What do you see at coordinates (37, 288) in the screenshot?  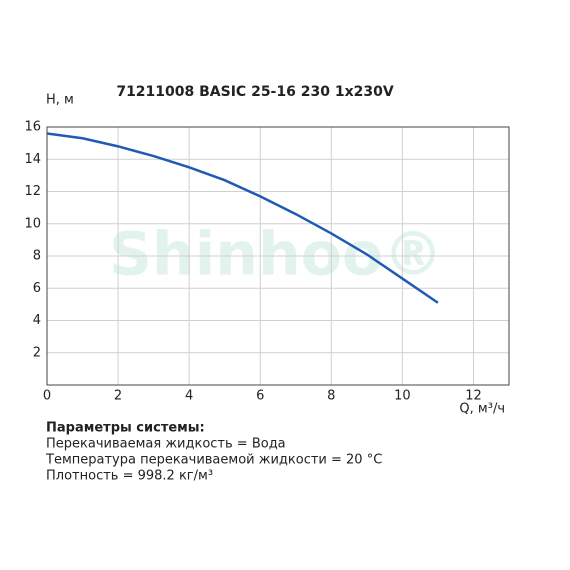 I see `y-tick-label: 6` at bounding box center [37, 288].